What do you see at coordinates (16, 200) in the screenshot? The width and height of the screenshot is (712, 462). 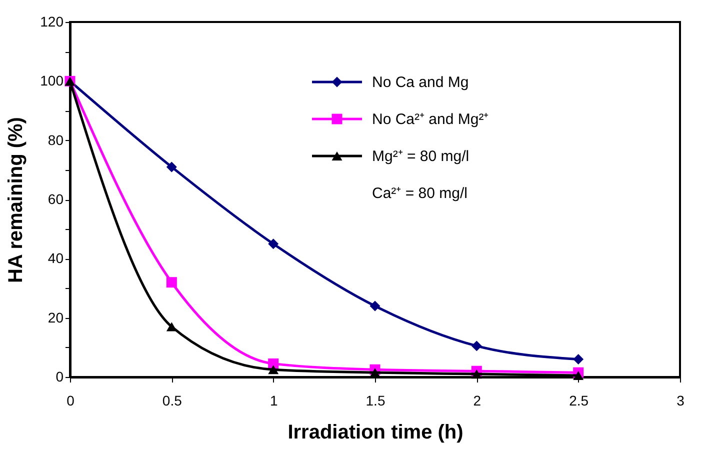 I see `y-axis-title: HA remaining (%)` at bounding box center [16, 200].